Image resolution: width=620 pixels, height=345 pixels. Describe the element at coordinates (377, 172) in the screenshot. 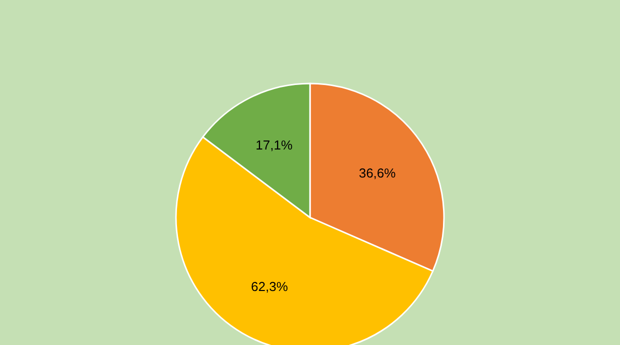

I see `data-label: 36,6%` at that location.